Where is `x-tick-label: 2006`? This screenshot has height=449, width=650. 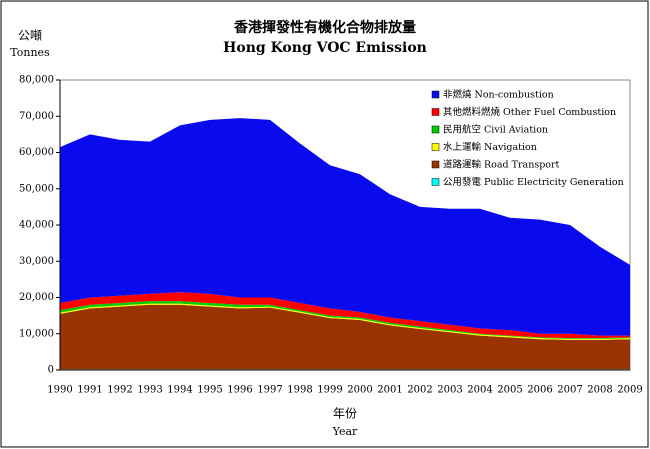 x-tick-label: 2006 is located at coordinates (539, 390).